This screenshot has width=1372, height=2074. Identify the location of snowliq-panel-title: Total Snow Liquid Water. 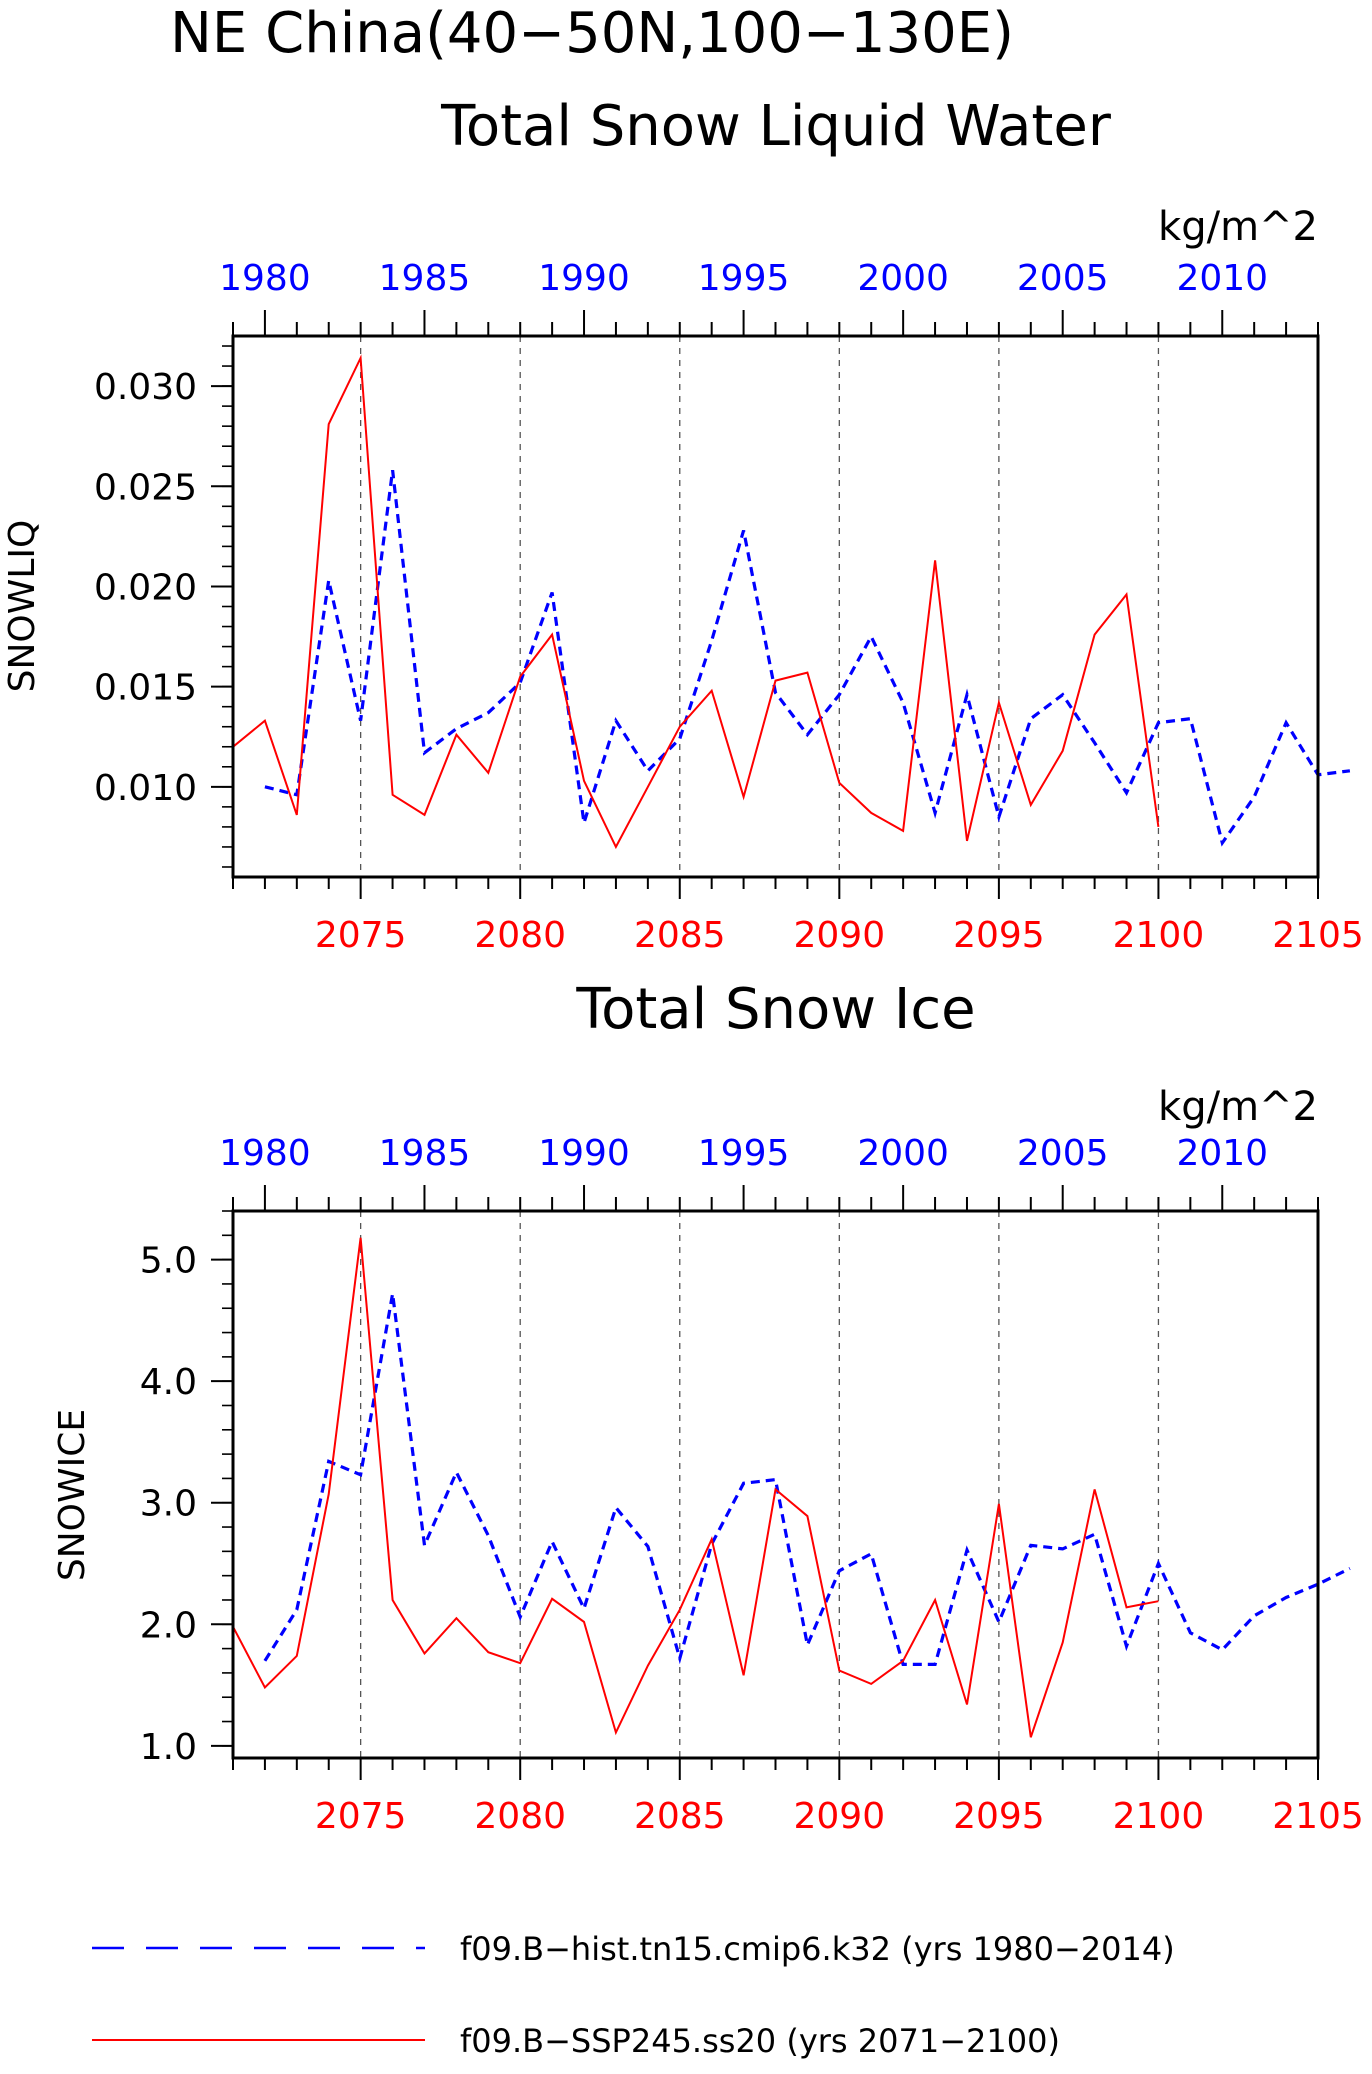
(776, 126).